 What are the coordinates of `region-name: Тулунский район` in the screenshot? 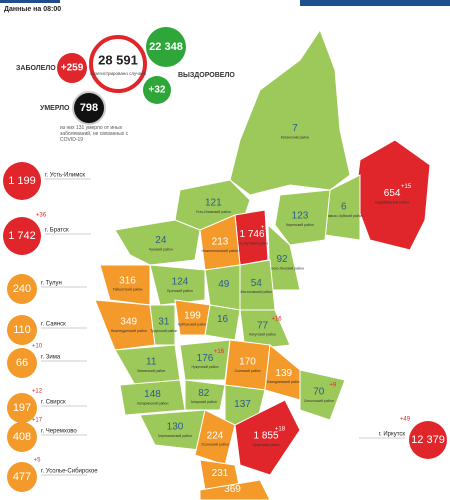 It's located at (163, 331).